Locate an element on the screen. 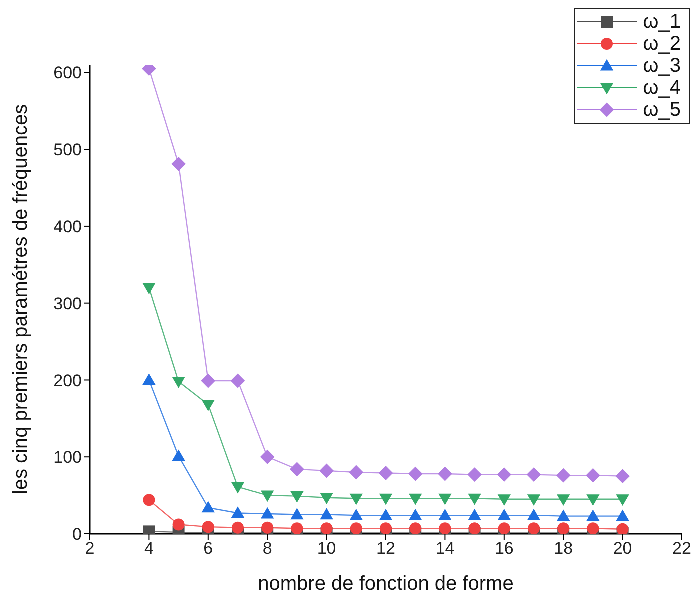 This screenshot has height=608, width=694. legend-label: ω_2 is located at coordinates (662, 44).